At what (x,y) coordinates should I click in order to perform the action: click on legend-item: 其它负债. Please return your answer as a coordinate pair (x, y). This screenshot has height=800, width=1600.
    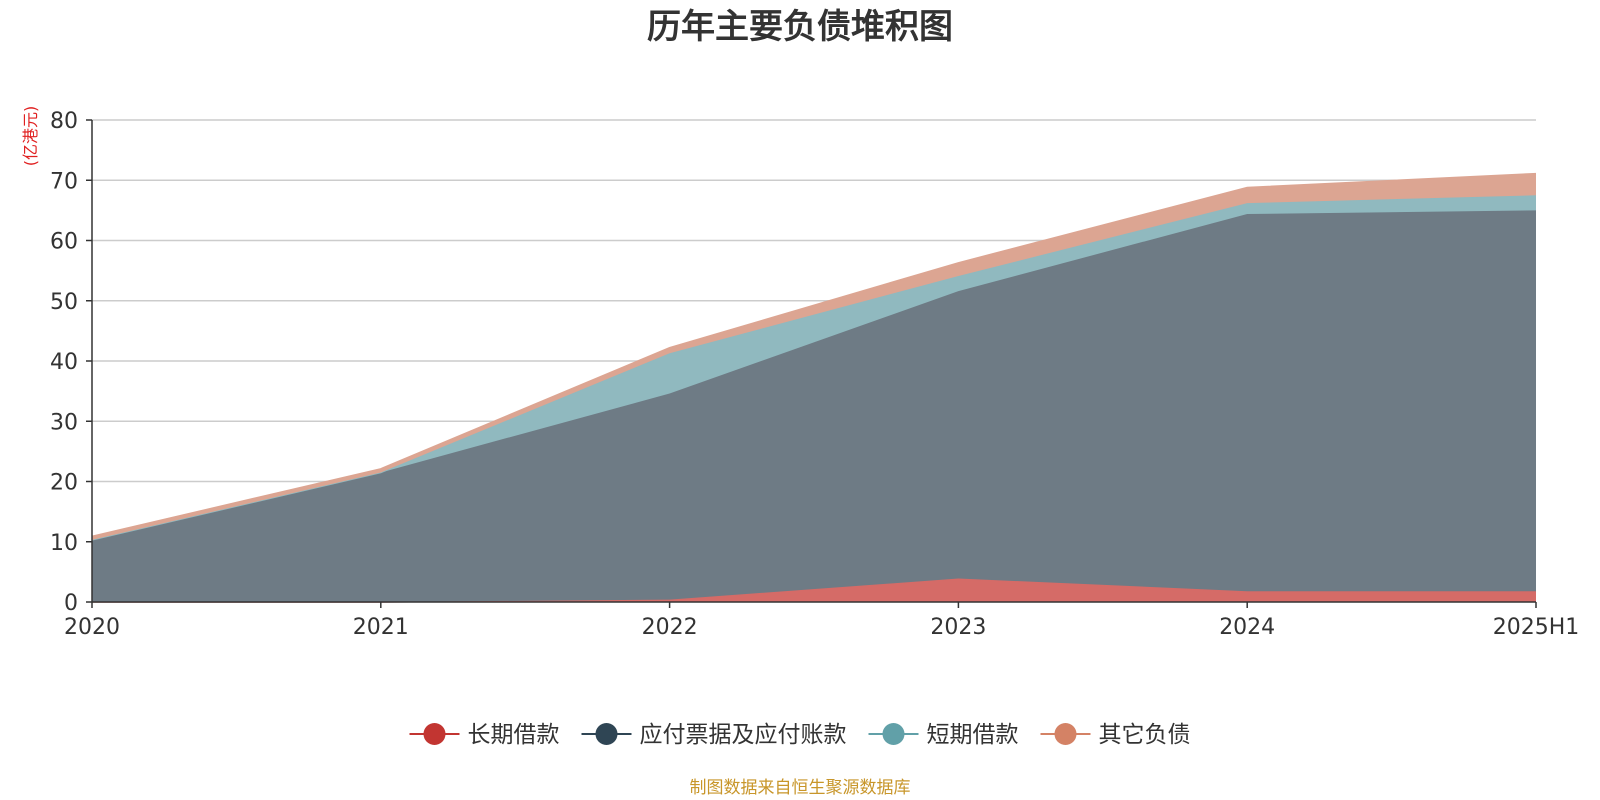
    Looking at the image, I should click on (1115, 735).